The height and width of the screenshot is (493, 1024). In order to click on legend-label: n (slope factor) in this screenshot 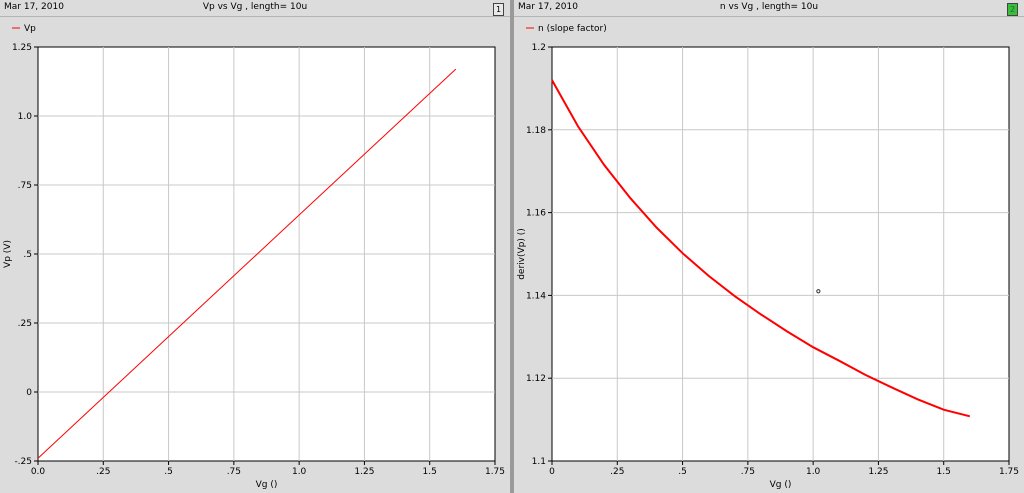, I will do `click(572, 29)`.